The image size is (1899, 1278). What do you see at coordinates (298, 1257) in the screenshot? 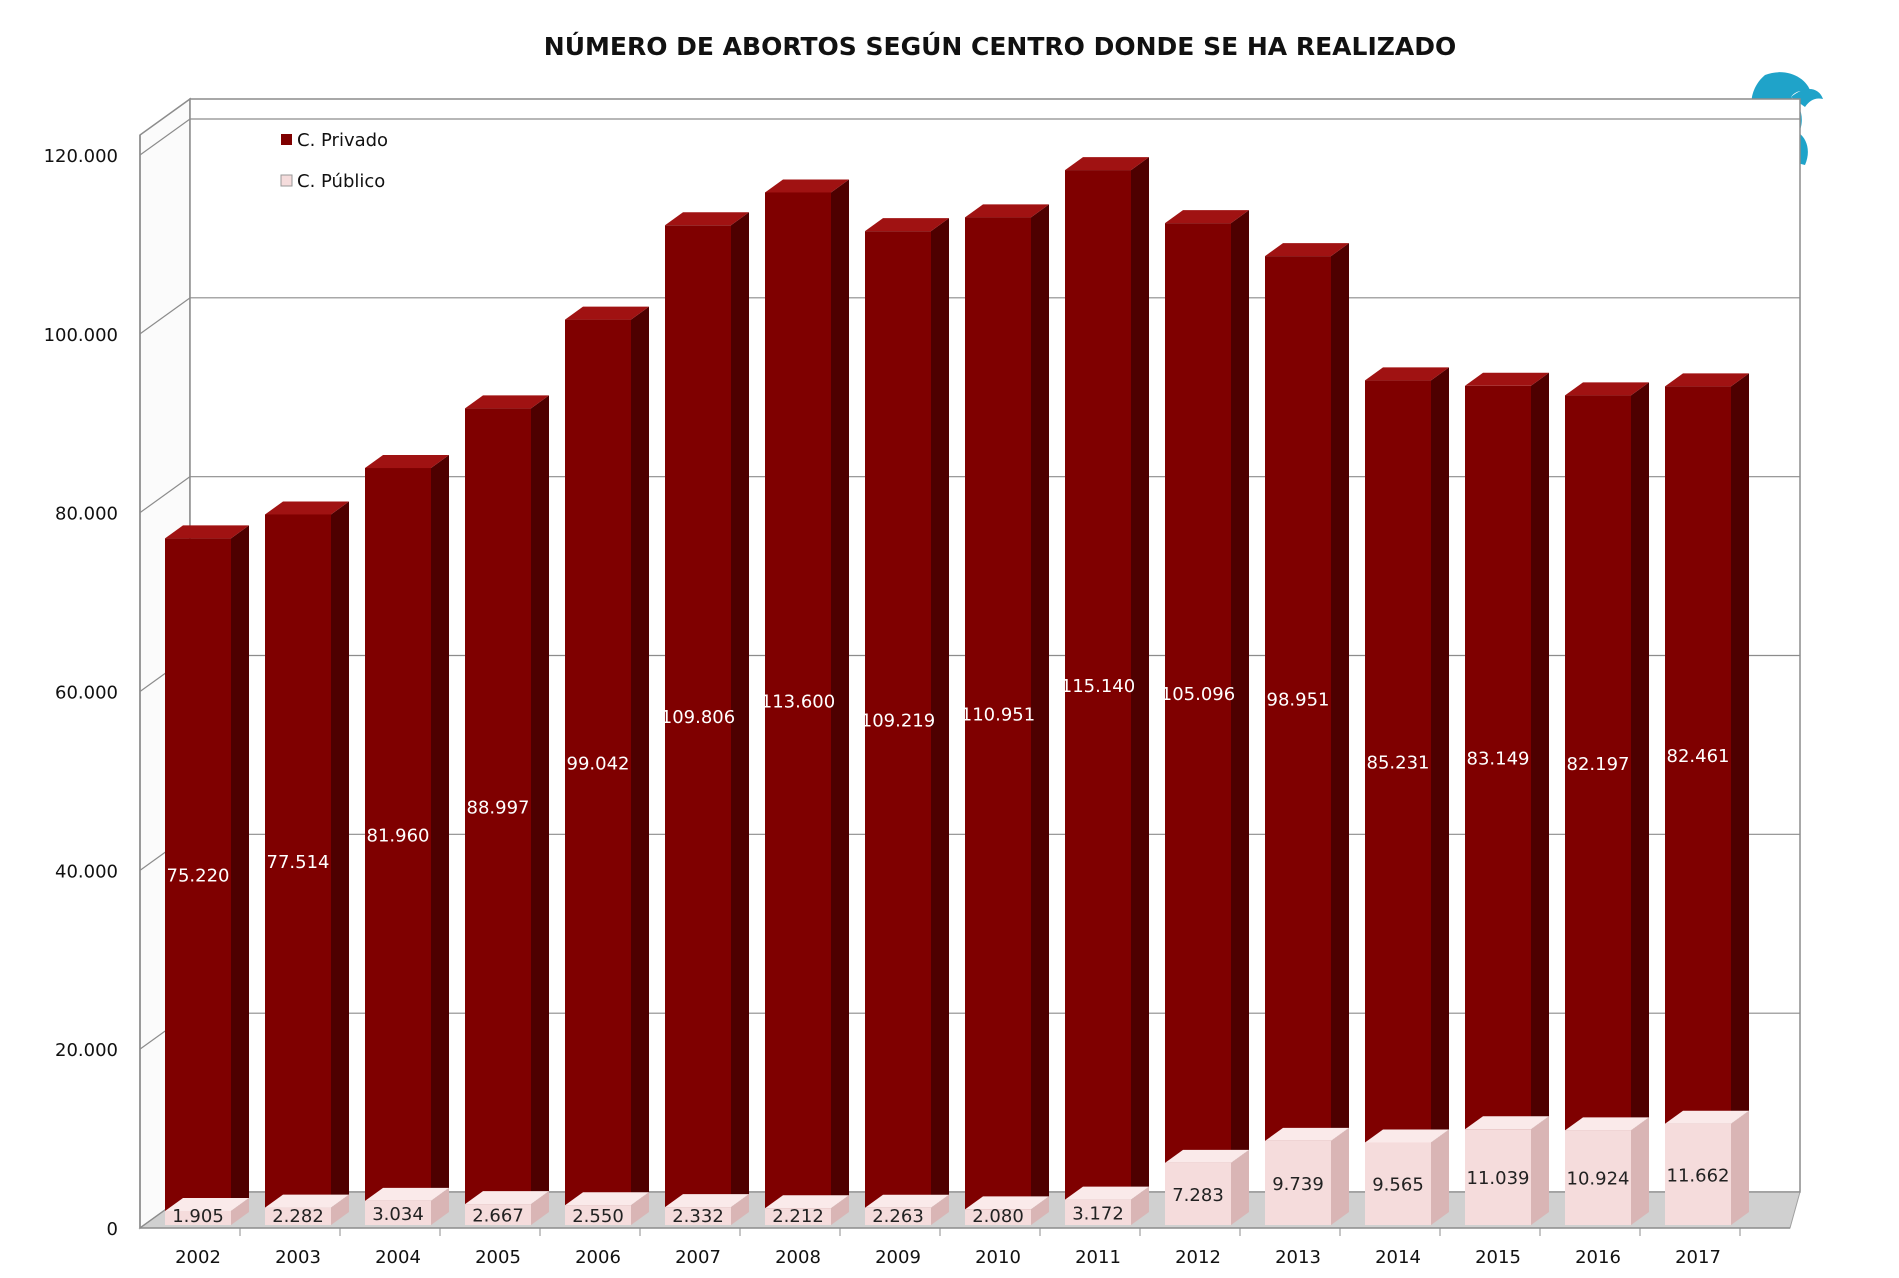
I see `x-tick-label: 2003` at bounding box center [298, 1257].